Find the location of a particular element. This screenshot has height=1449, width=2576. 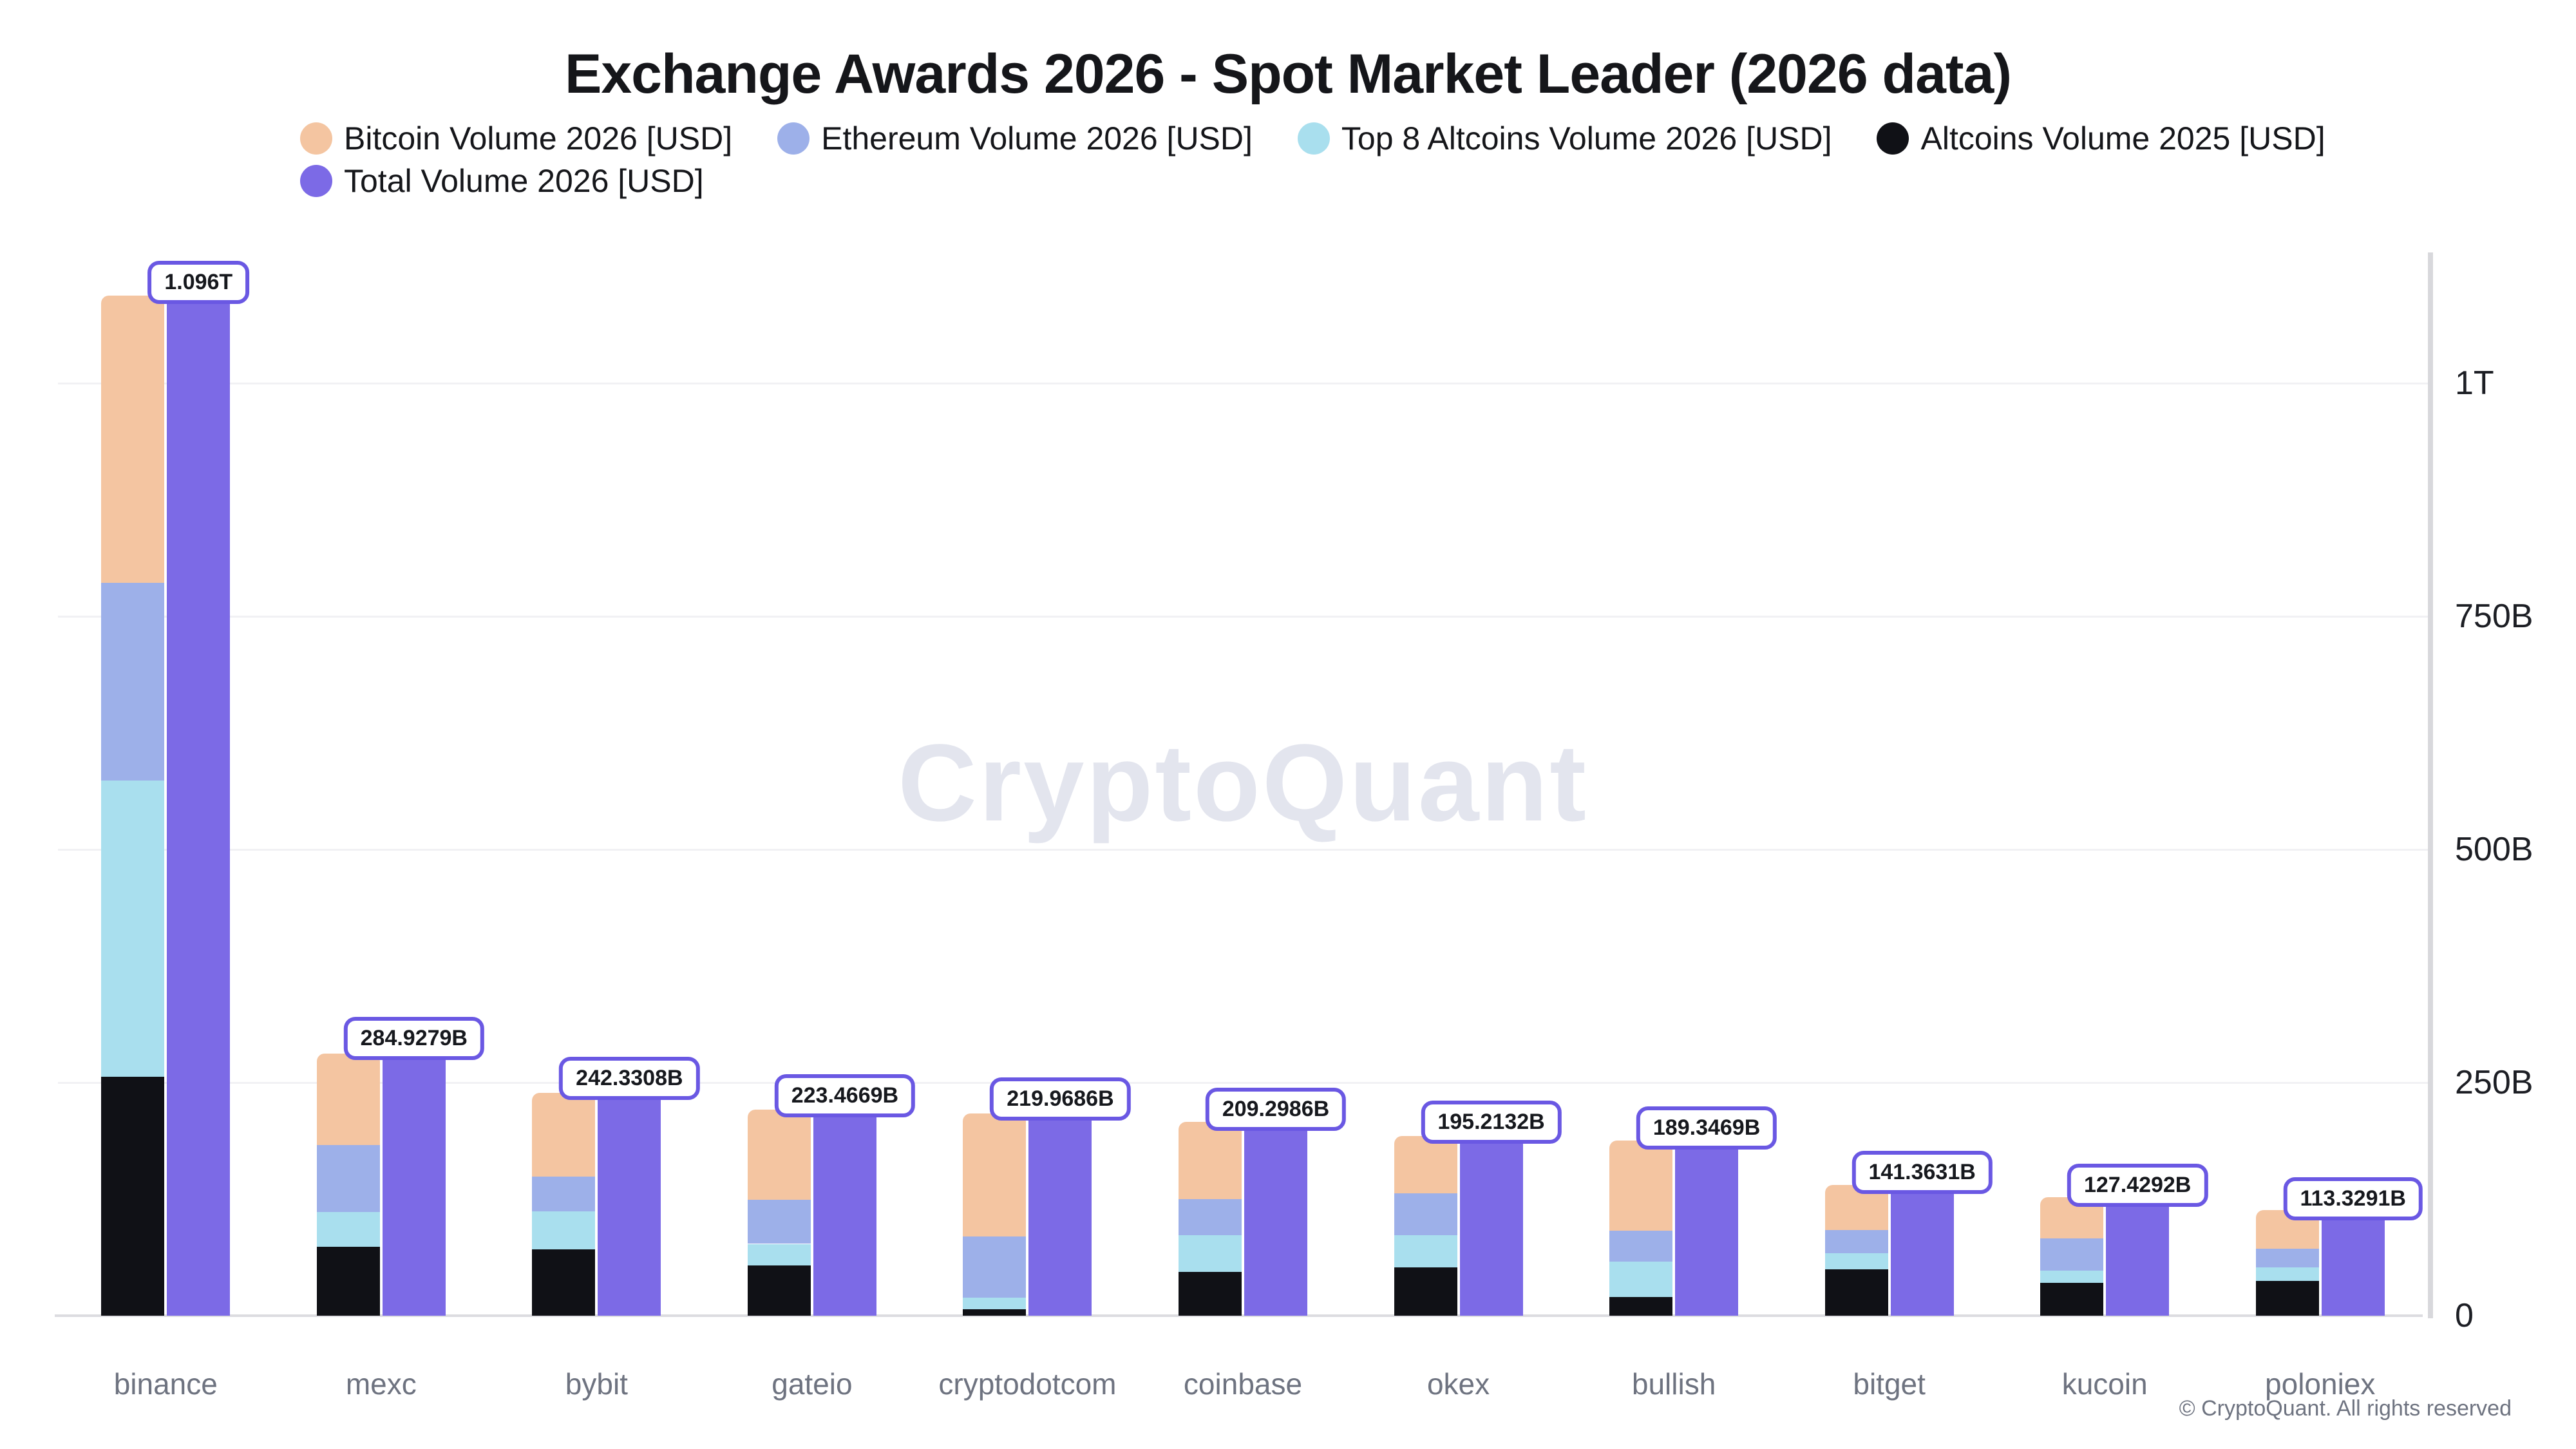

bar-segment-altcoins-volume-2025-usd-kucoin is located at coordinates (2072, 1299).